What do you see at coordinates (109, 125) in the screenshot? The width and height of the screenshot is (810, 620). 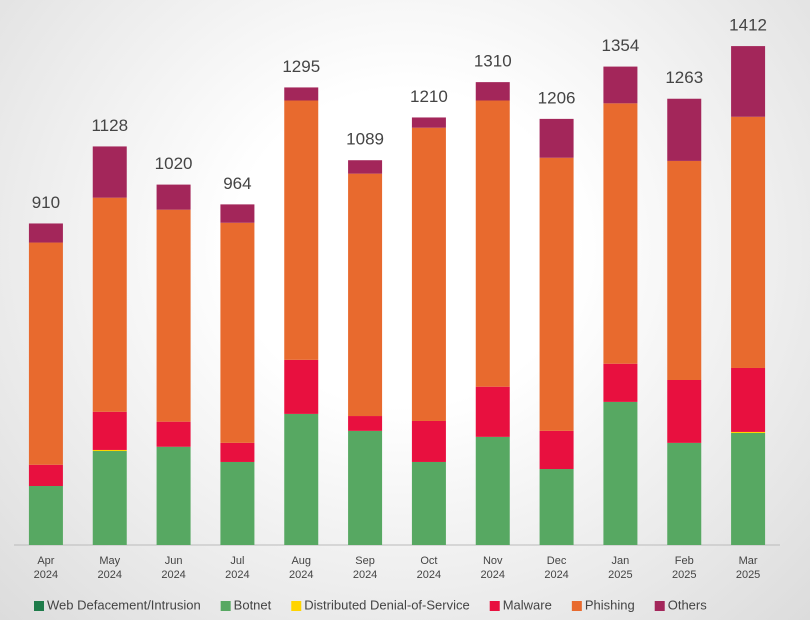 I see `total-label: 1128` at bounding box center [109, 125].